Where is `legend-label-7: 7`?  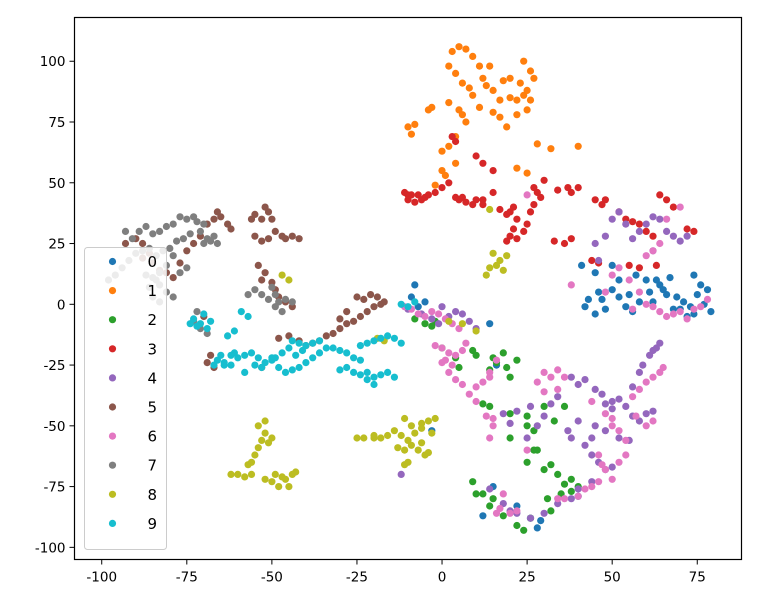 legend-label-7: 7 is located at coordinates (153, 466).